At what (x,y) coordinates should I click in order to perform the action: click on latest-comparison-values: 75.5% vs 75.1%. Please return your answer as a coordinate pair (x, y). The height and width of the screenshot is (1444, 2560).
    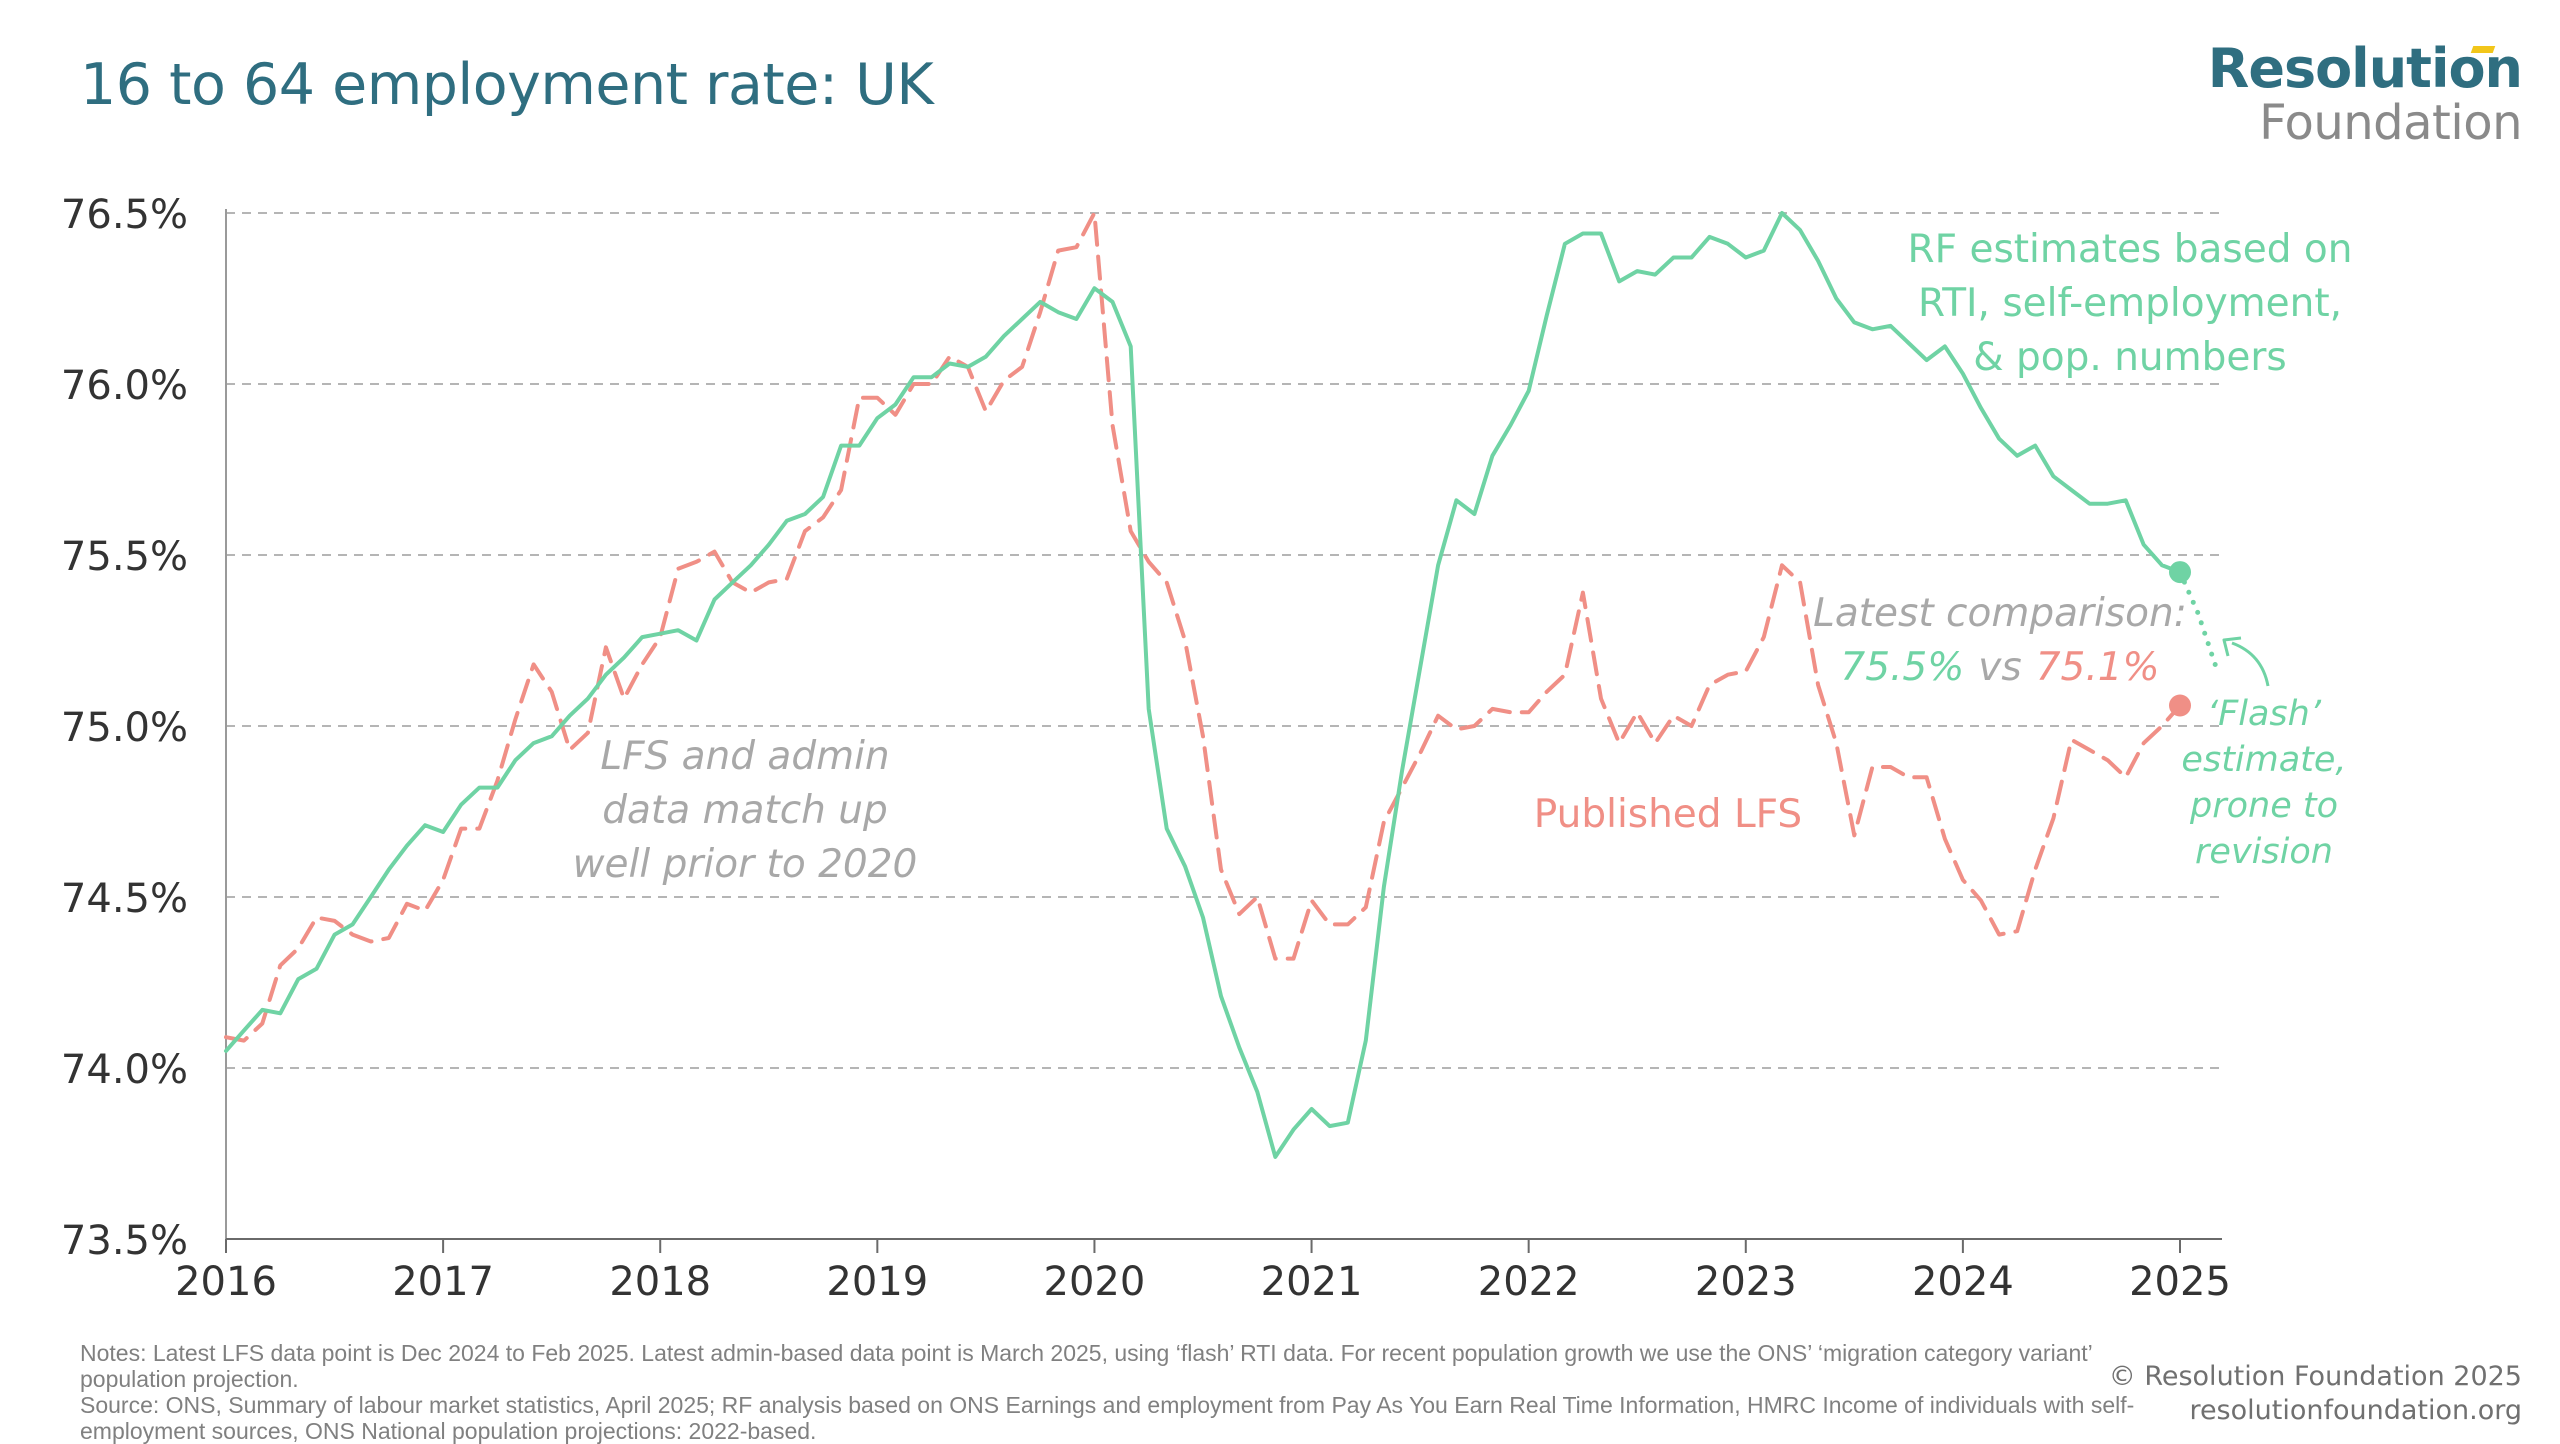
    Looking at the image, I should click on (1999, 667).